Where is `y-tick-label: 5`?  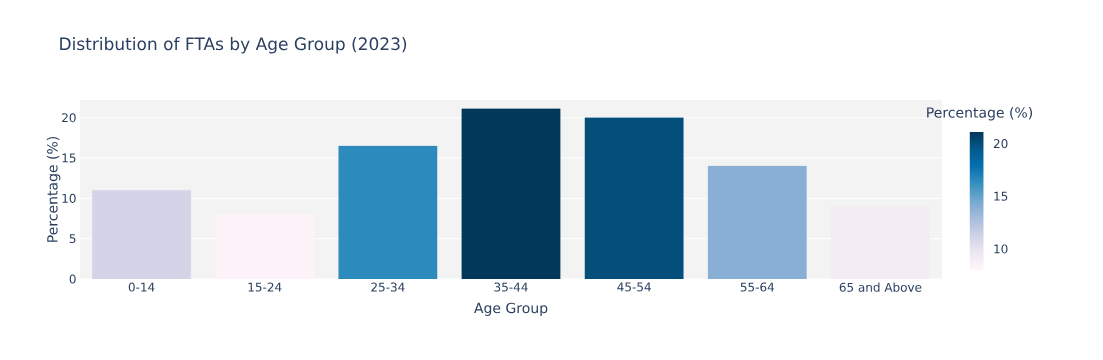 y-tick-label: 5 is located at coordinates (72, 239).